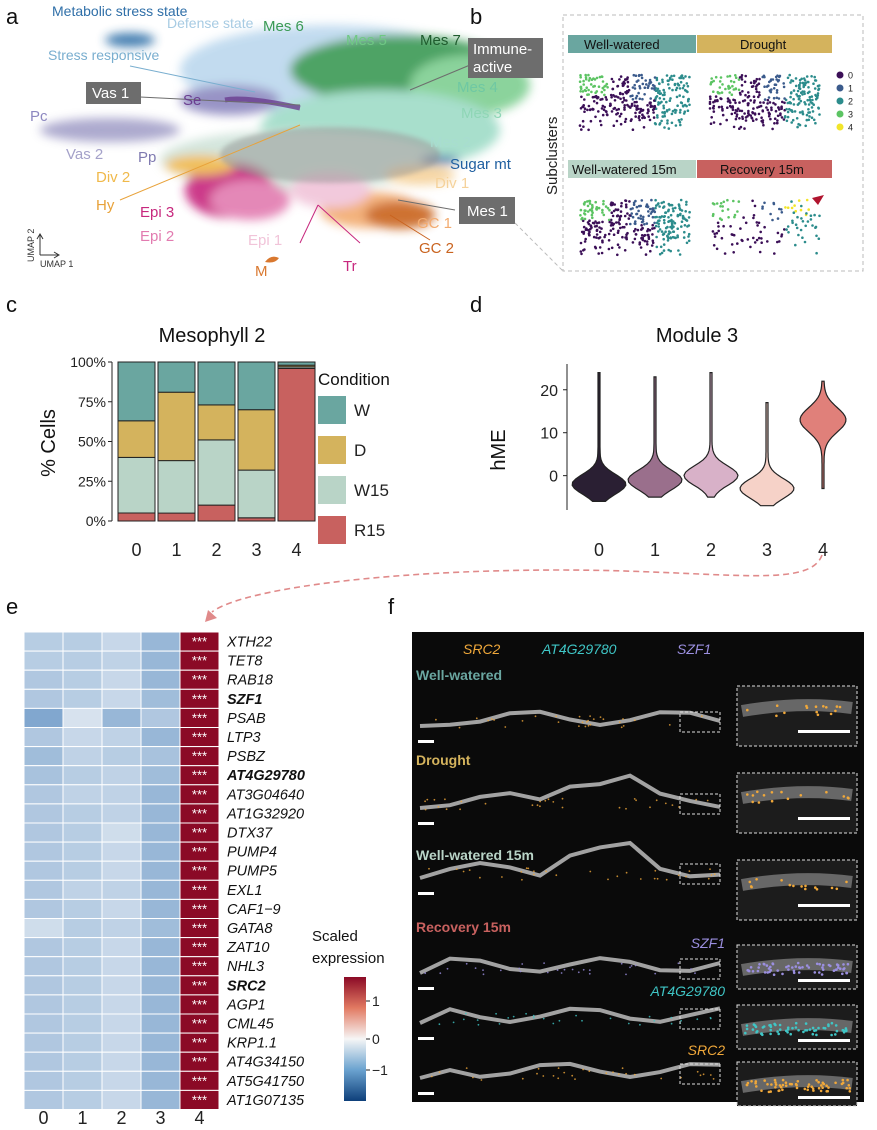 Image resolution: width=877 pixels, height=1130 pixels. What do you see at coordinates (199, 1118) in the screenshot?
I see `heat-col-4: 4` at bounding box center [199, 1118].